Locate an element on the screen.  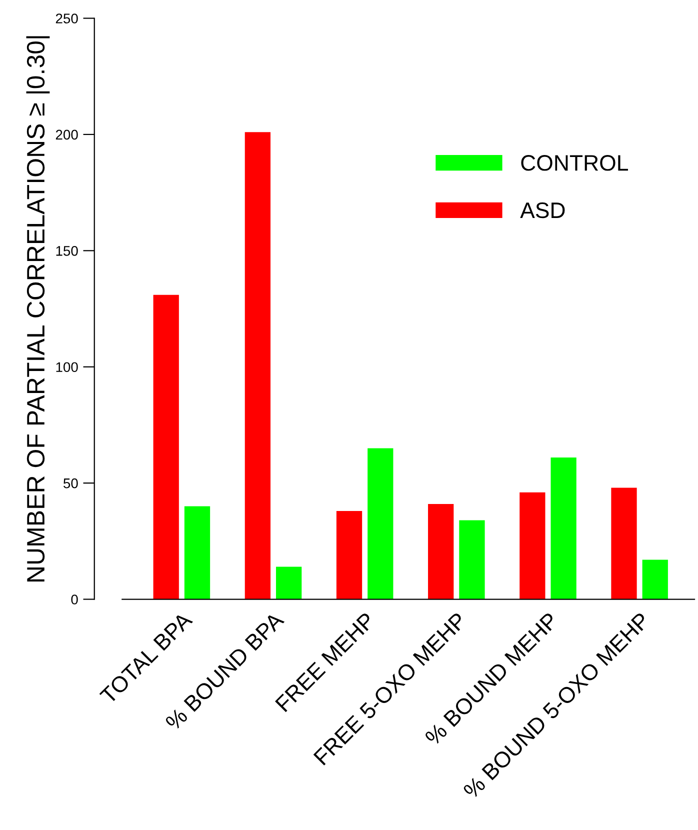
y-tick-label: 250 is located at coordinates (67, 19).